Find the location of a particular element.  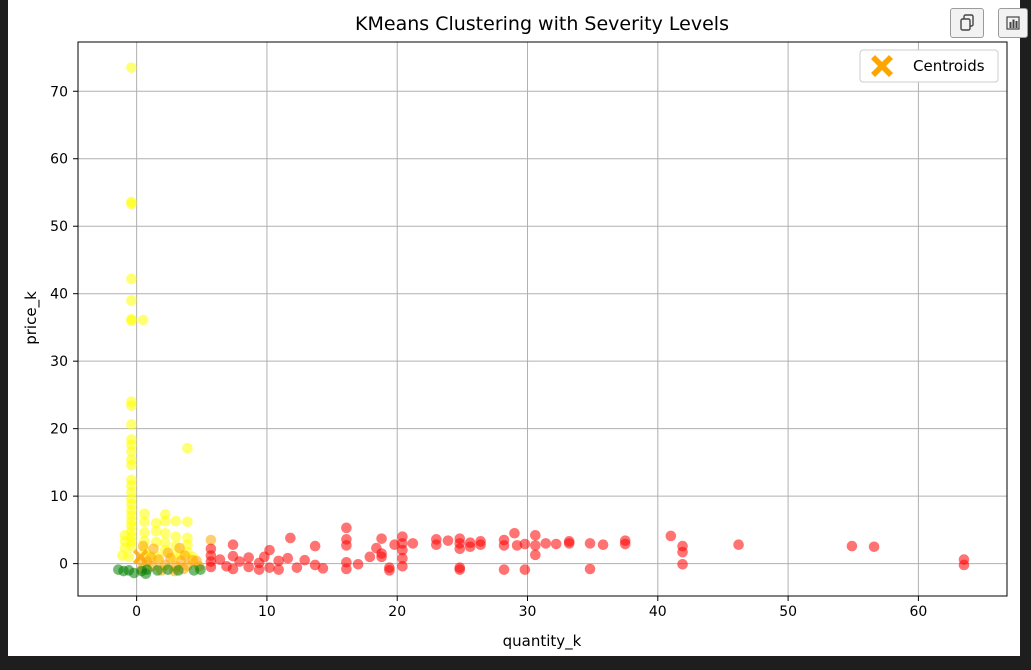

x-tick-label: 30 is located at coordinates (528, 612).